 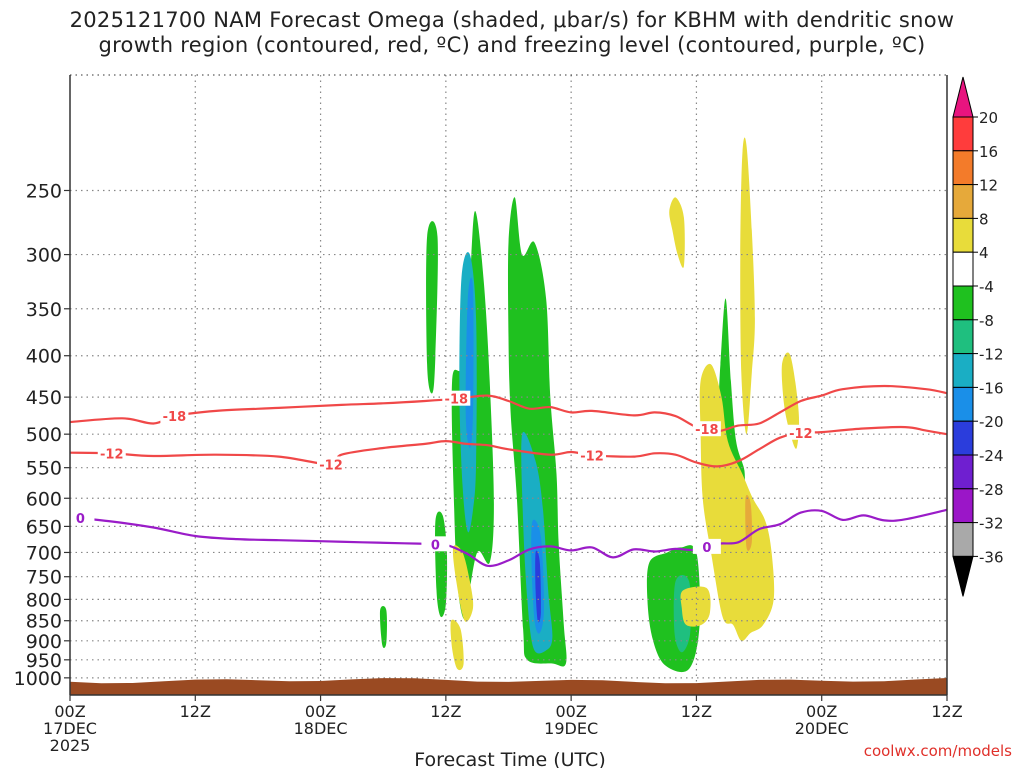 What do you see at coordinates (445, 711) in the screenshot?
I see `x-tick-label-36-0: 12Z` at bounding box center [445, 711].